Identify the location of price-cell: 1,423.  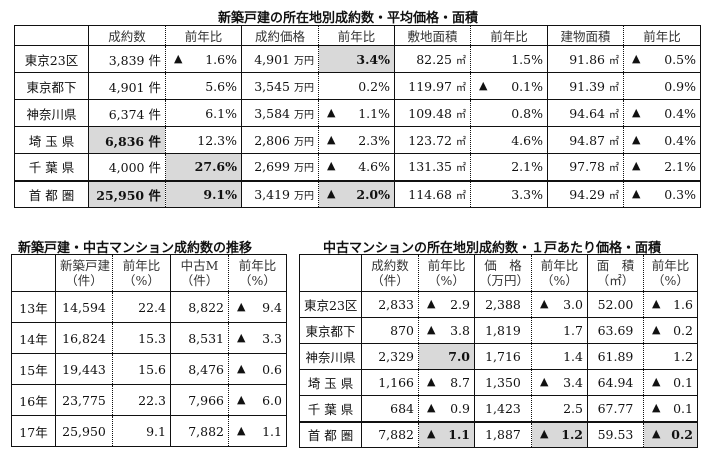
(503, 408).